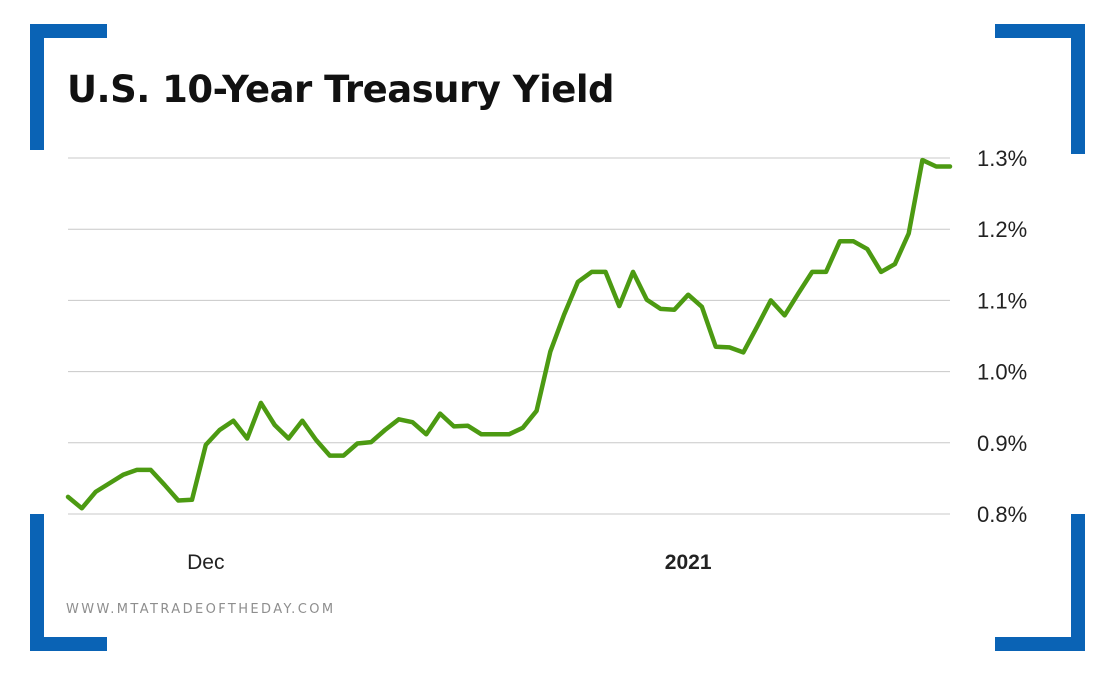 This screenshot has height=673, width=1100. What do you see at coordinates (1078, 582) in the screenshot?
I see `bracket-bottom-right-vertical` at bounding box center [1078, 582].